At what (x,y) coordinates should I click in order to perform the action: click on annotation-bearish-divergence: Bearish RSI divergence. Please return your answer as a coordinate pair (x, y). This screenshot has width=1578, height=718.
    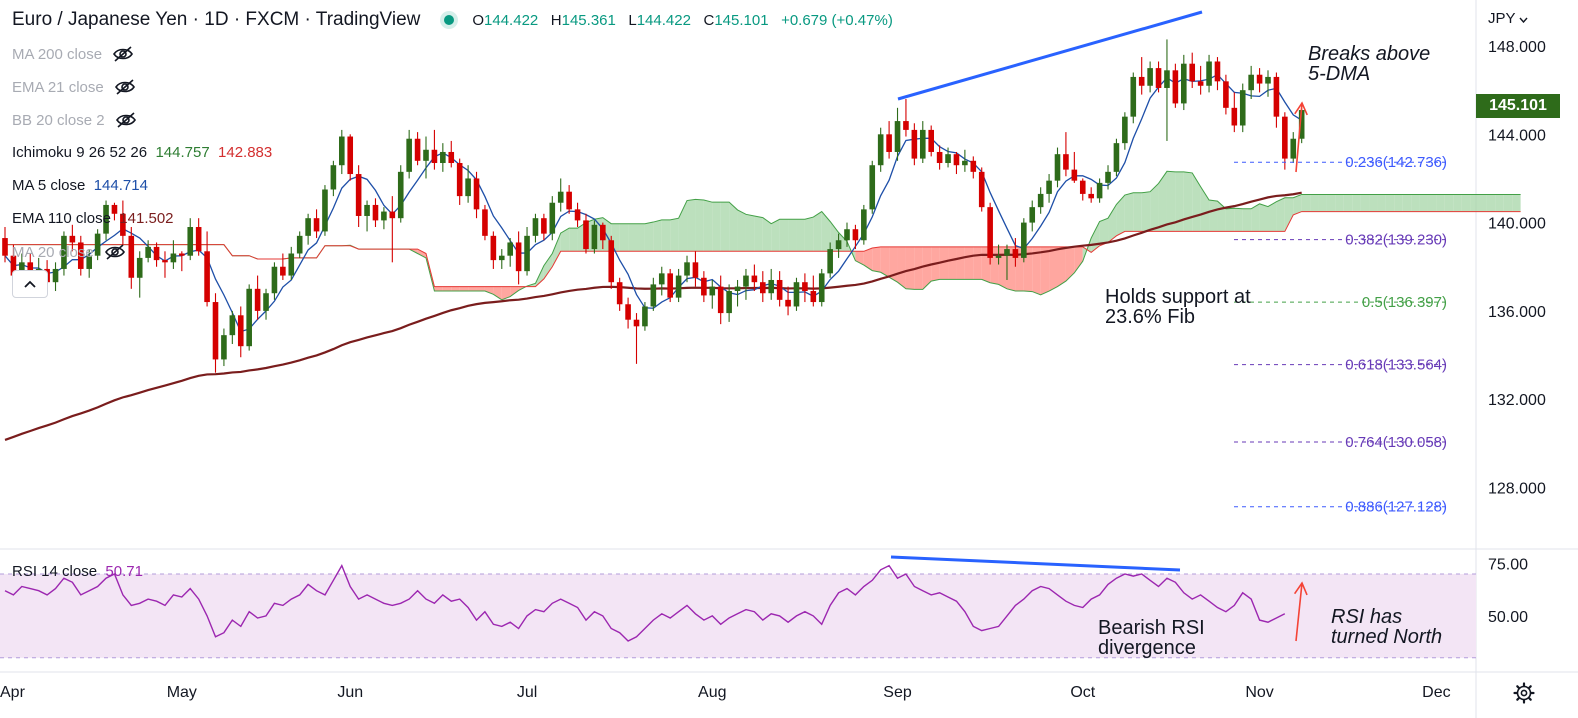
    Looking at the image, I should click on (1151, 638).